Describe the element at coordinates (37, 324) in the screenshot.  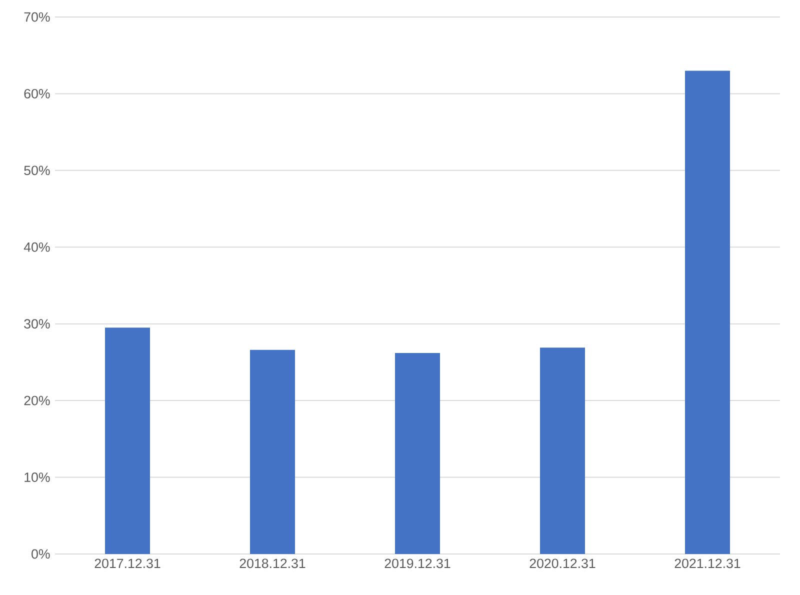
I see `y-tick-label: 30%` at that location.